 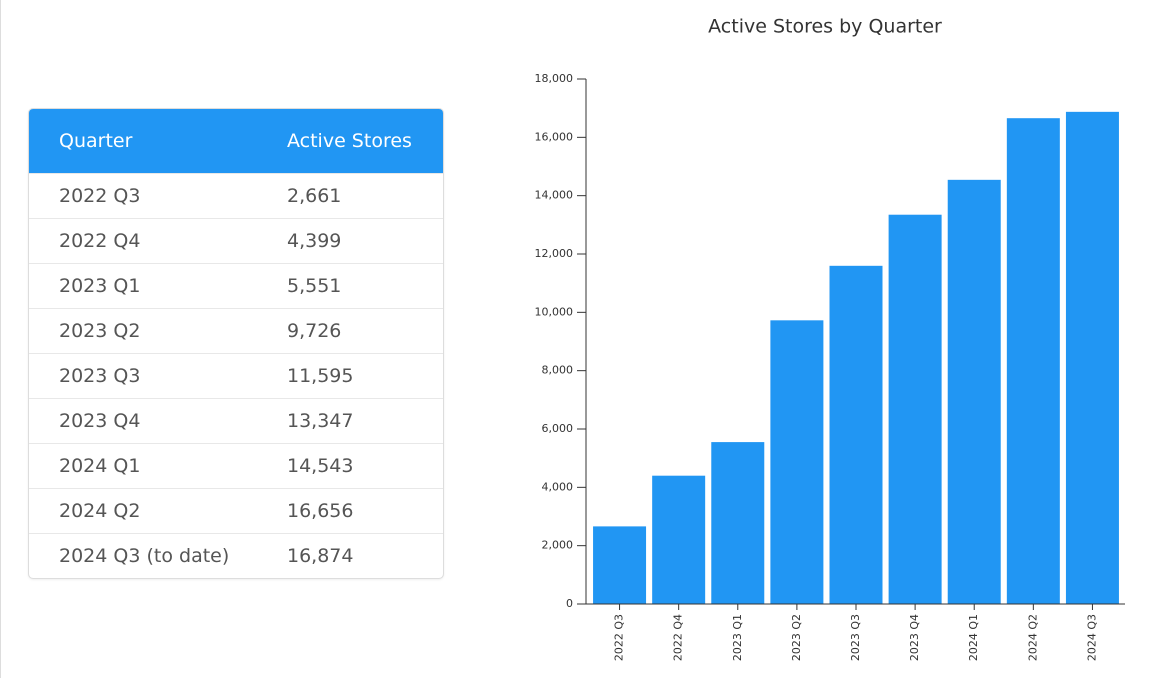 What do you see at coordinates (143, 286) in the screenshot?
I see `table-cell: 2023 Q1` at bounding box center [143, 286].